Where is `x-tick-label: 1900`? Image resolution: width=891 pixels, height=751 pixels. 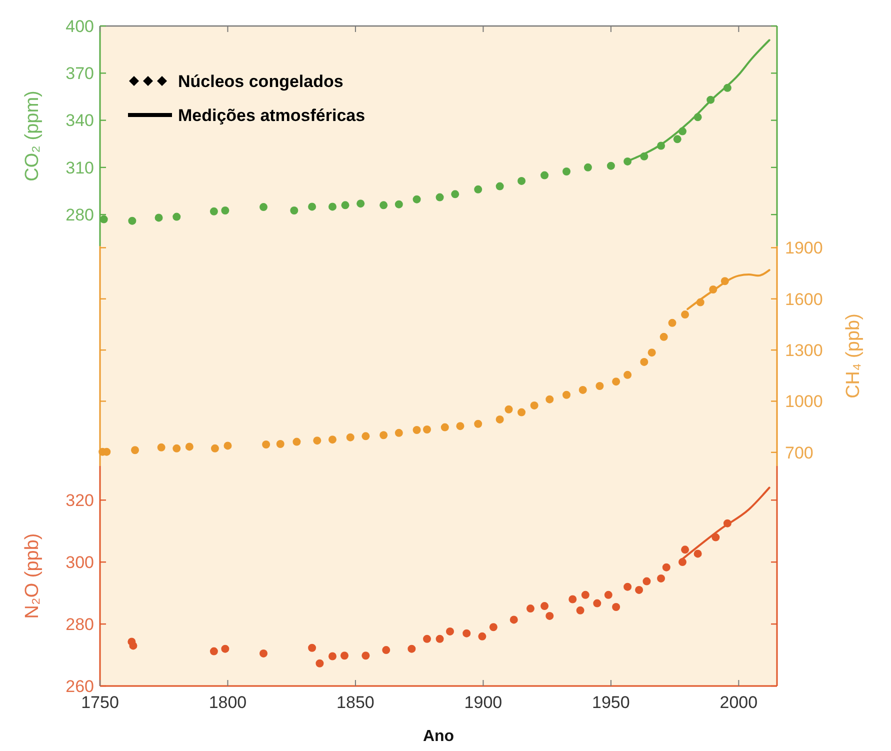
x-tick-label: 1900 is located at coordinates (483, 702).